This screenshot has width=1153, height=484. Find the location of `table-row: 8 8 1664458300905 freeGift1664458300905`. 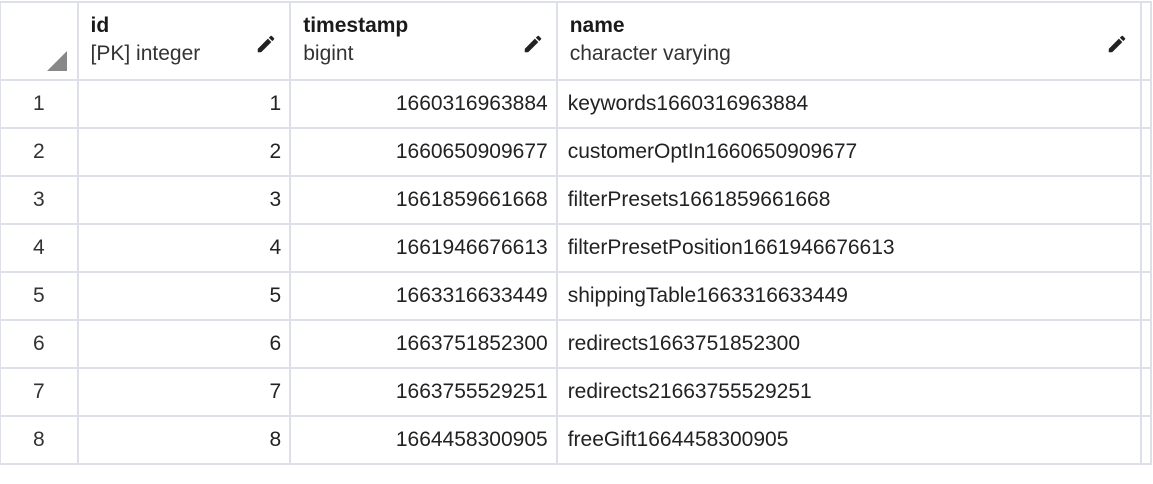

table-row: 8 8 1664458300905 freeGift1664458300905 is located at coordinates (576, 440).